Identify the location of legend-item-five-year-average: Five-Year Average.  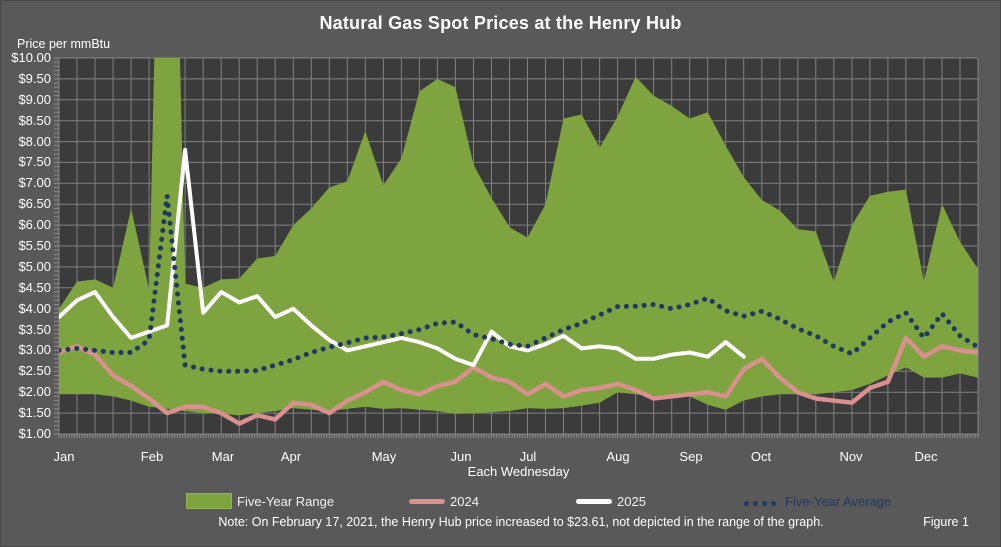
(817, 501).